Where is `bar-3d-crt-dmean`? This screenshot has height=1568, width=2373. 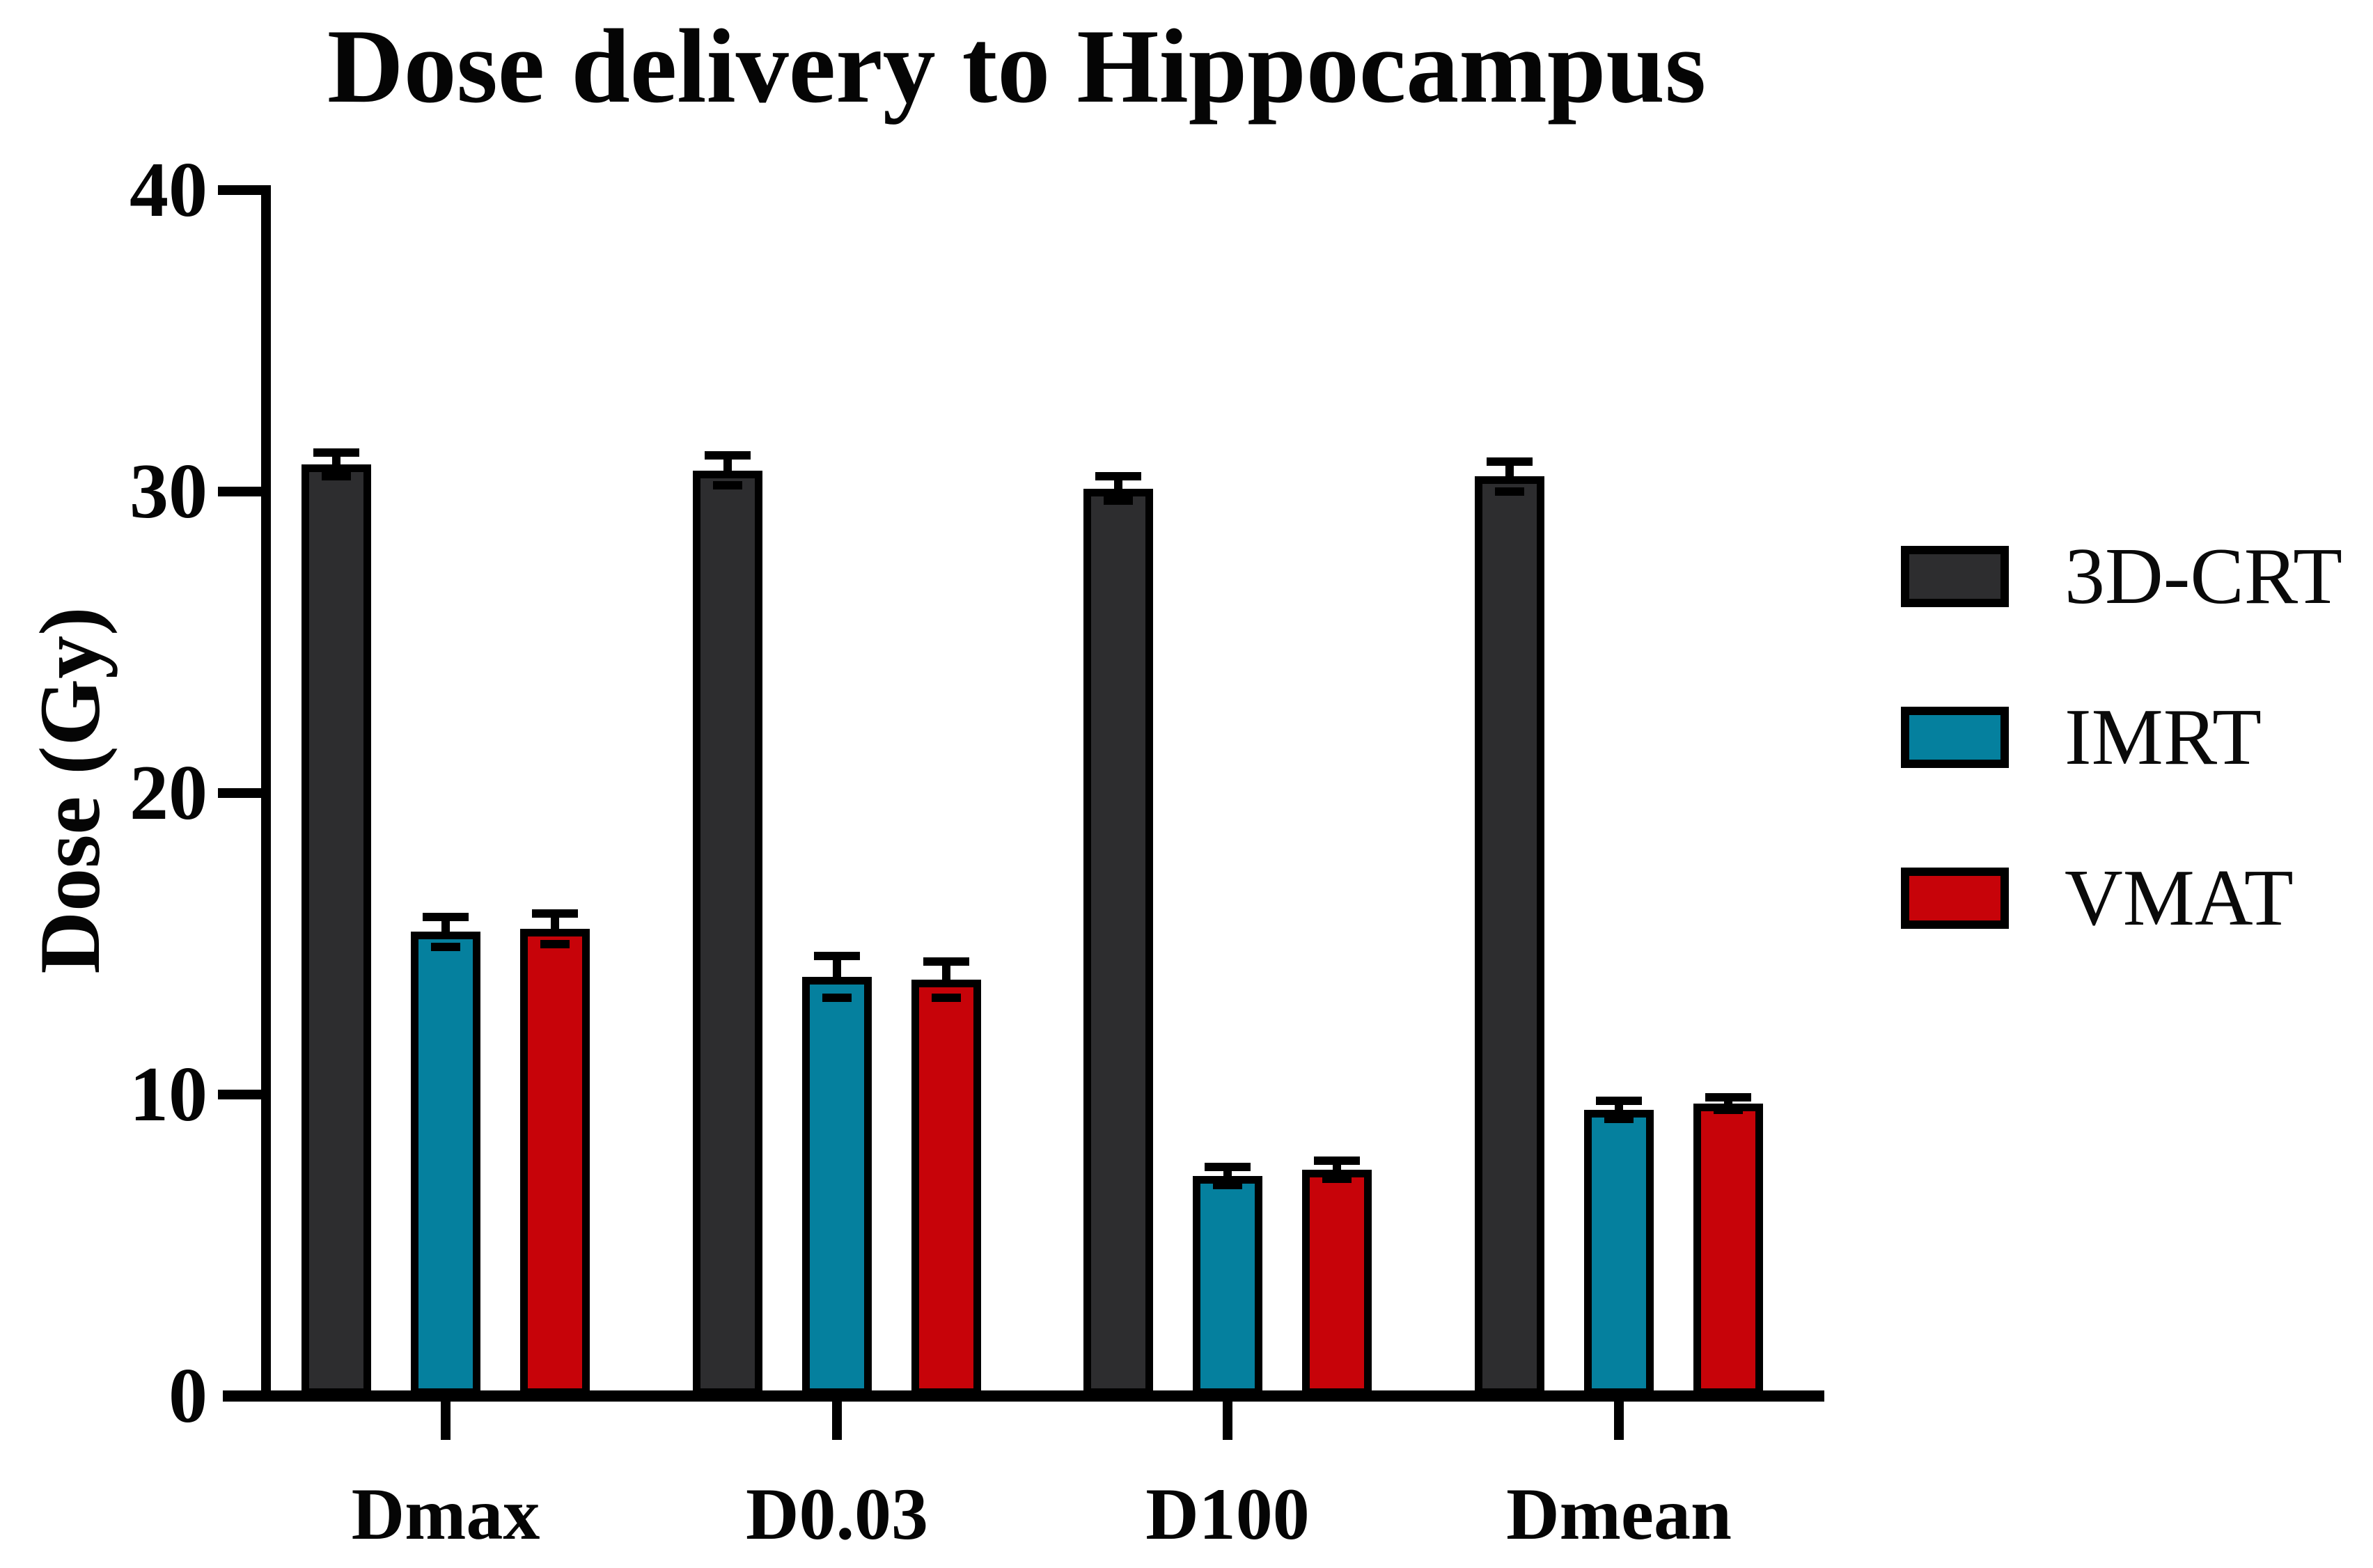
bar-3d-crt-dmean is located at coordinates (1510, 936).